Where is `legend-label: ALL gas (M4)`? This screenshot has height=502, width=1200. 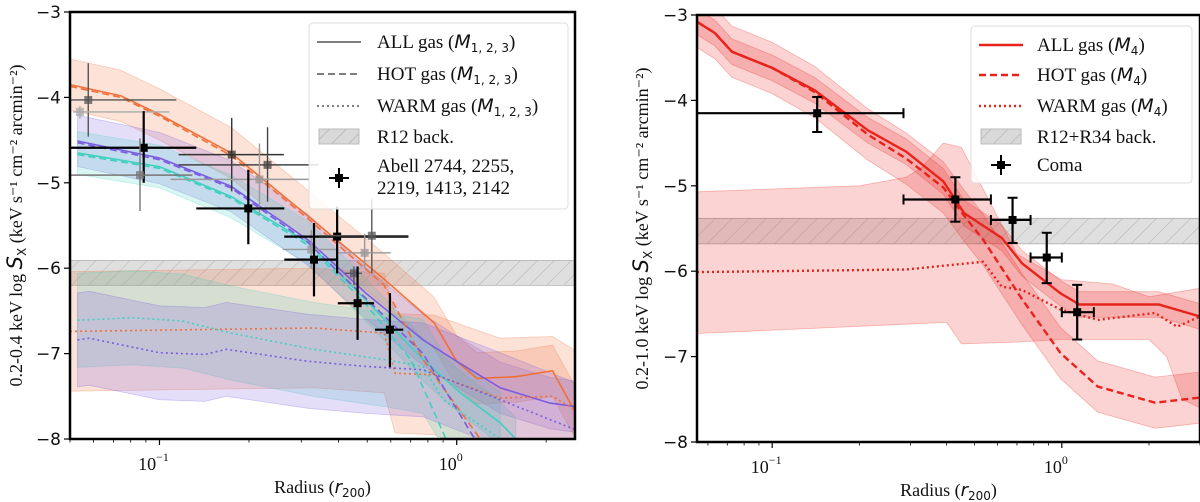
legend-label: ALL gas (M4) is located at coordinates (1091, 46).